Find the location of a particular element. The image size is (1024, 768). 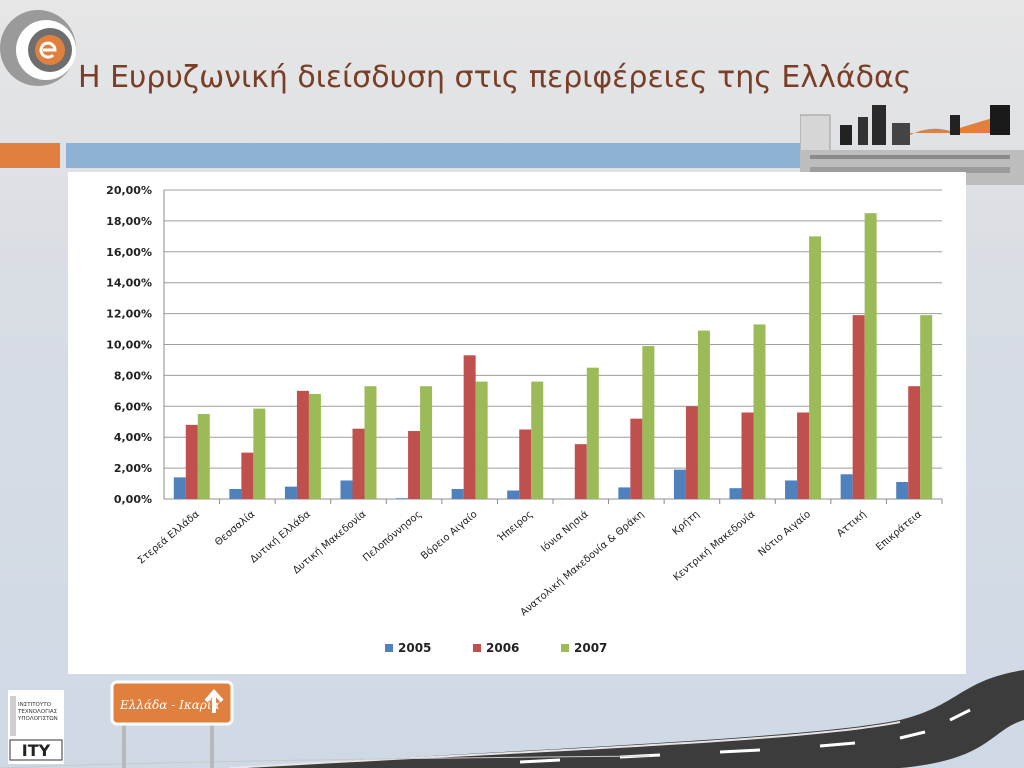

y-tick-label: 12,00% is located at coordinates (129, 314).